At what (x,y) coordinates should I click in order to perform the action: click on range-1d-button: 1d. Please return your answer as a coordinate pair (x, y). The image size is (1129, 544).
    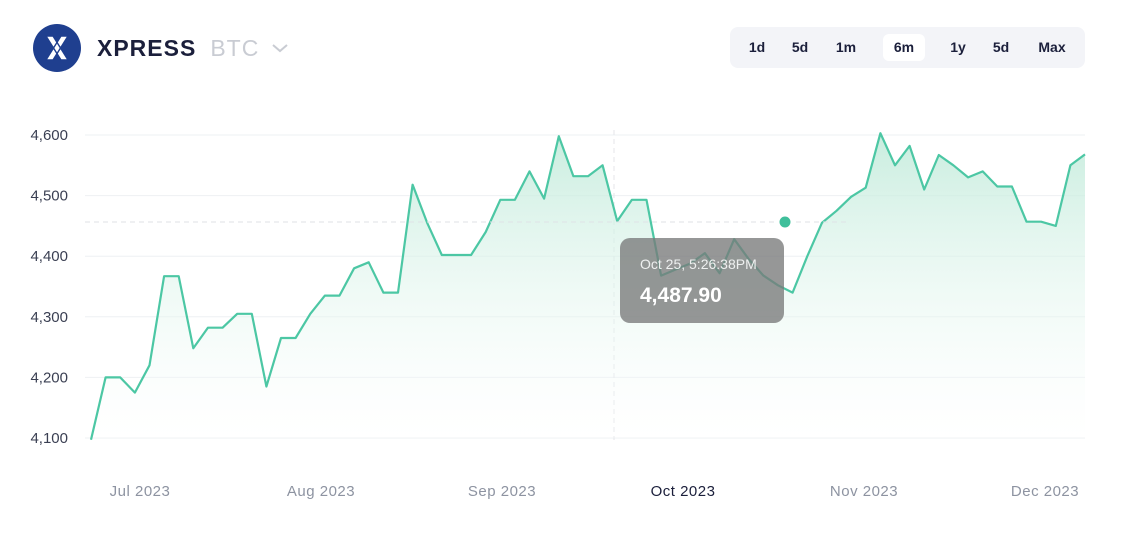
    Looking at the image, I should click on (757, 47).